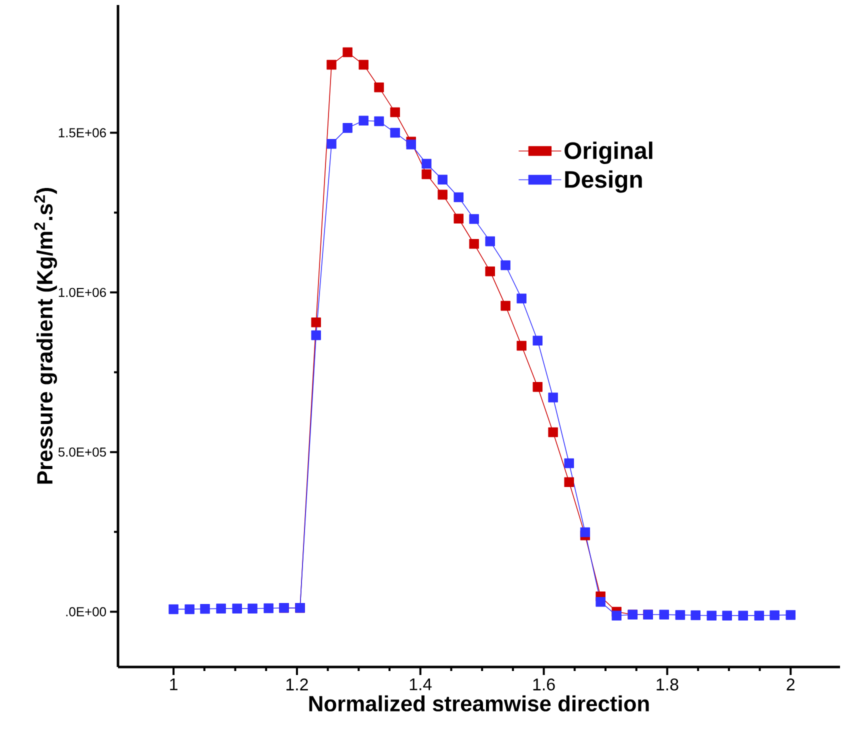  I want to click on x-axis-title: Normalized streamwise direction, so click(479, 703).